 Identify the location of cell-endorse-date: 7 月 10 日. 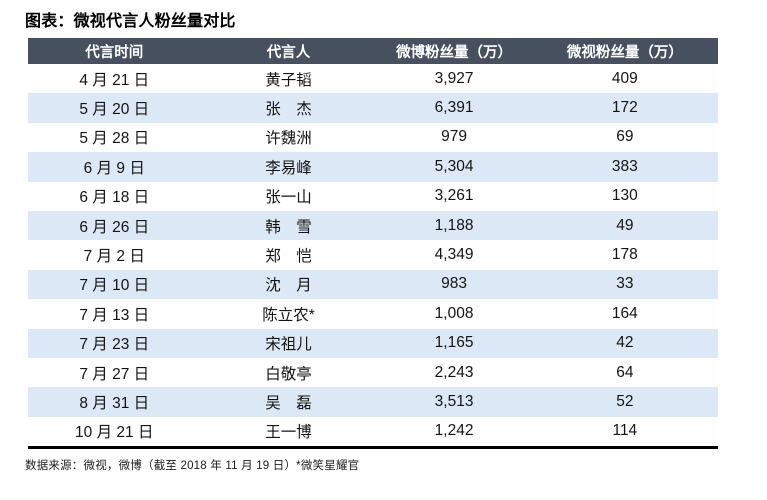
(114, 286).